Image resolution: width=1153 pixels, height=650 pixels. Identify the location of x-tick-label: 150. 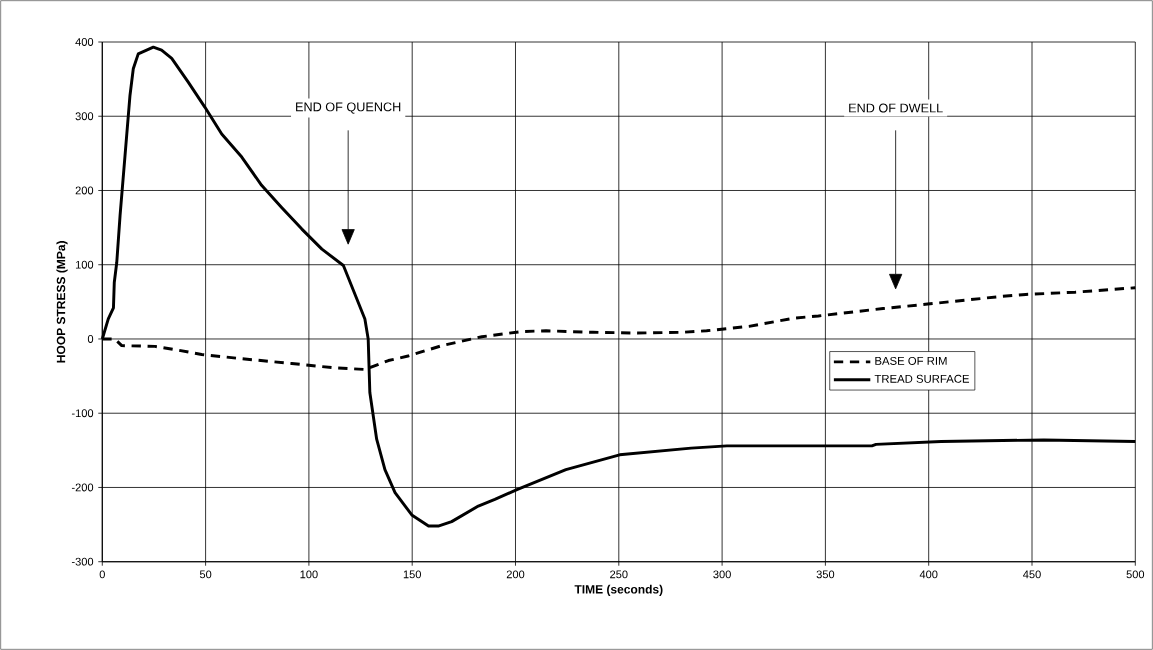
(412, 574).